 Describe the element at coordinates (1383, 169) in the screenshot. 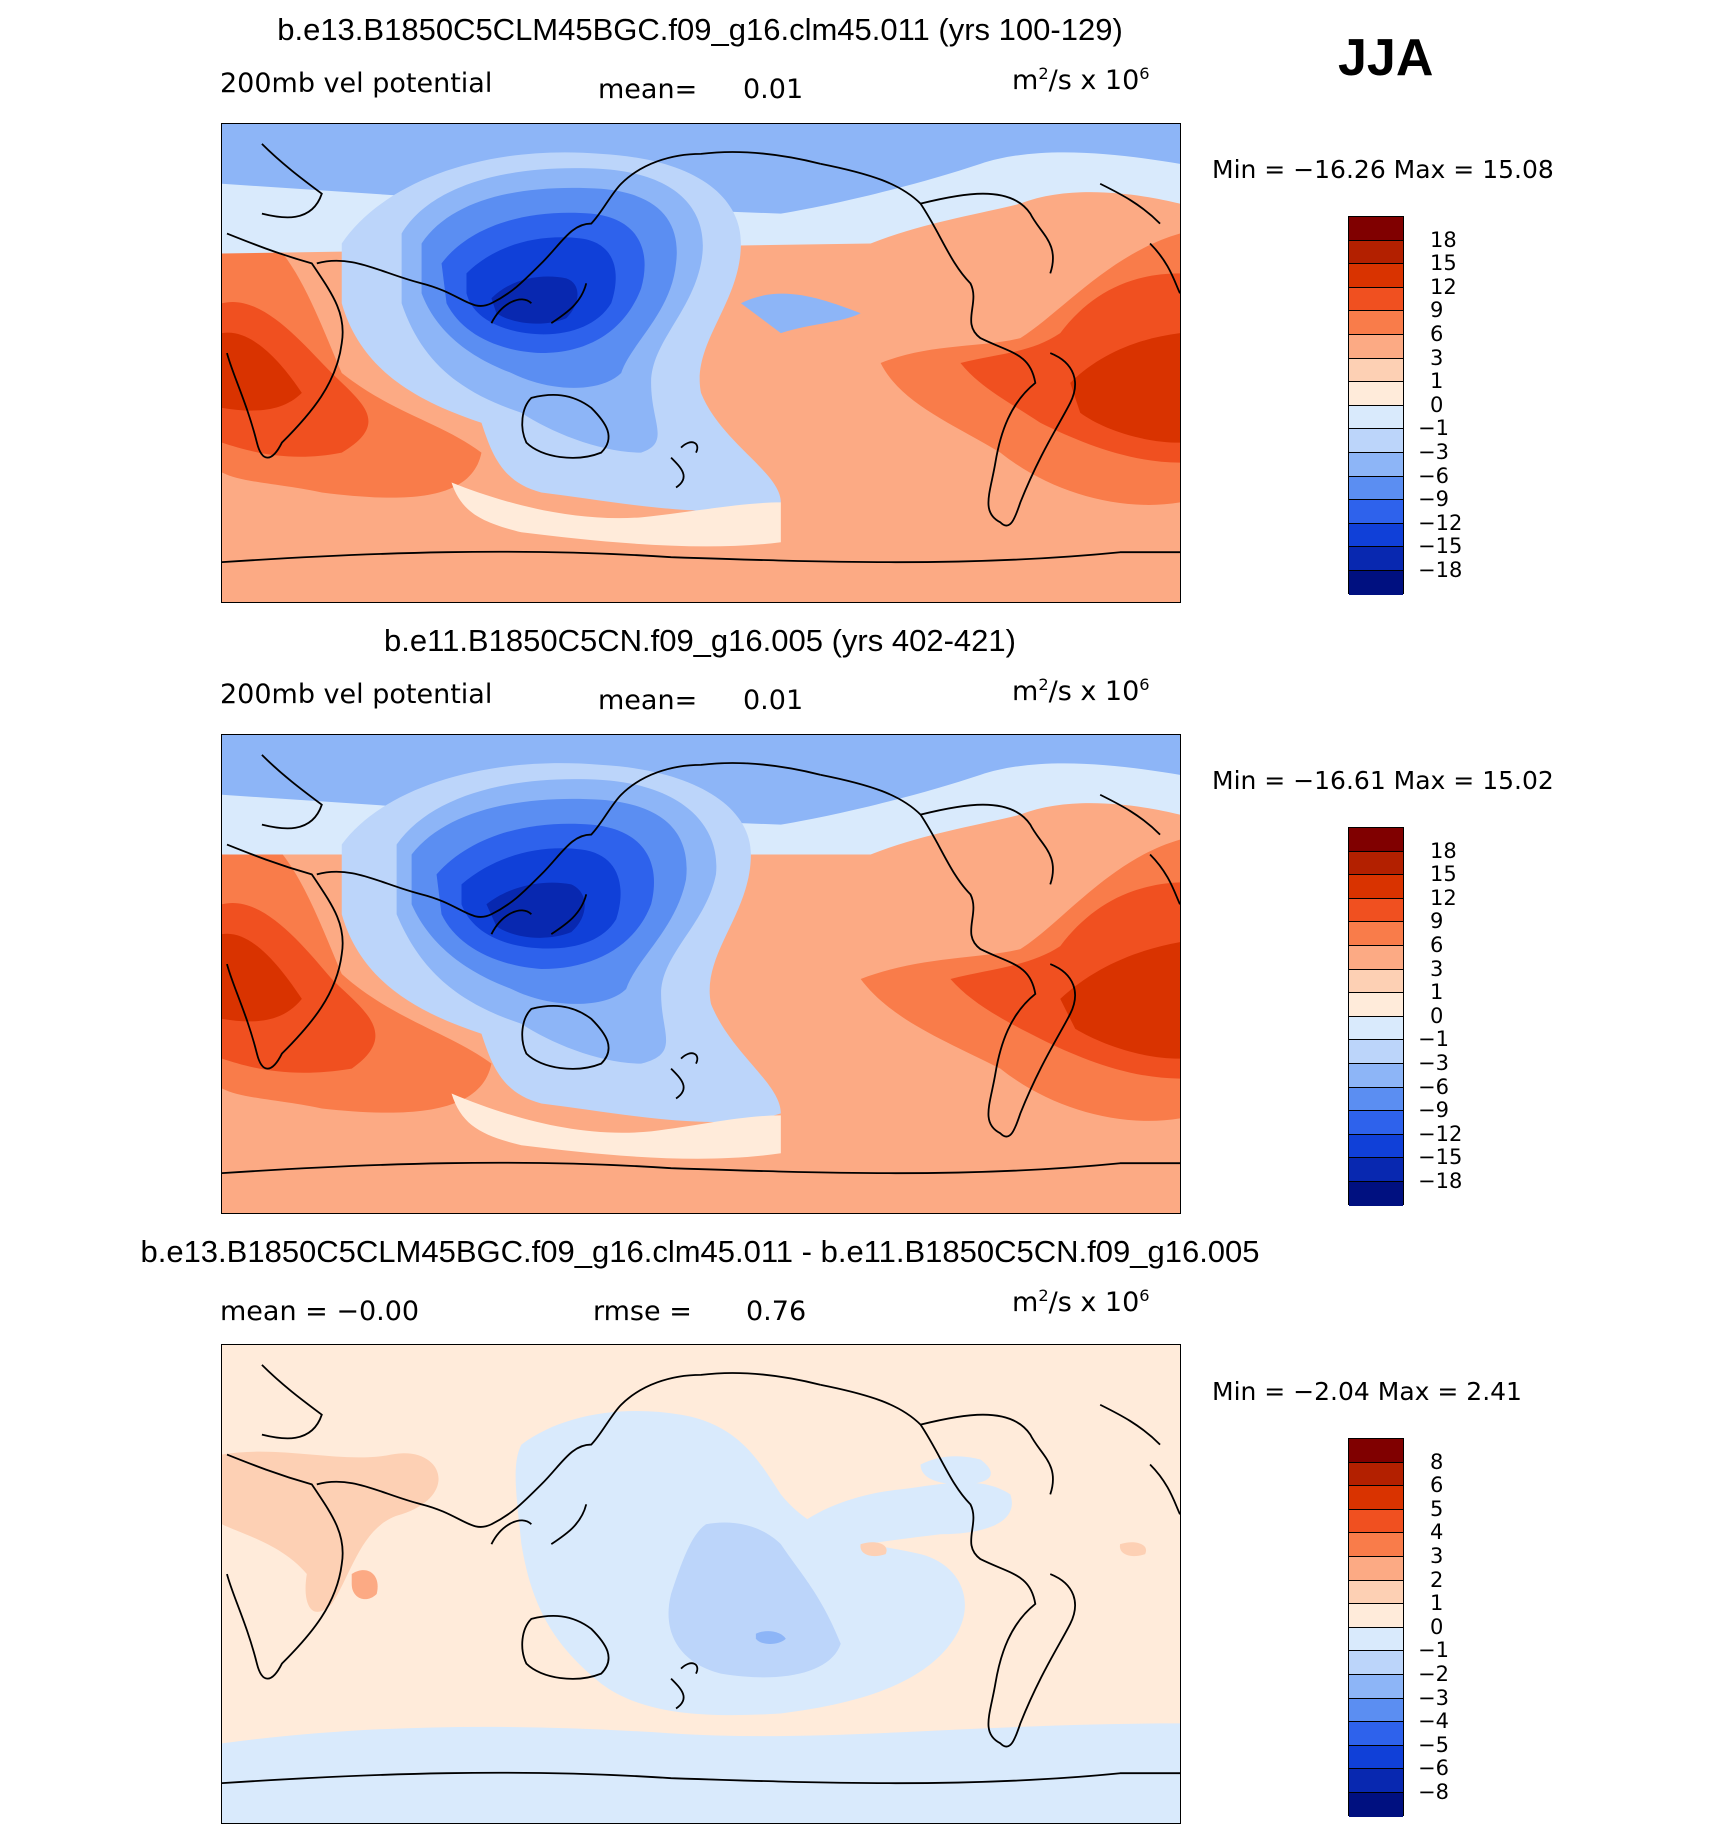

I see `panel-1-minmax: Min = −16.26 Max = 15.08` at that location.